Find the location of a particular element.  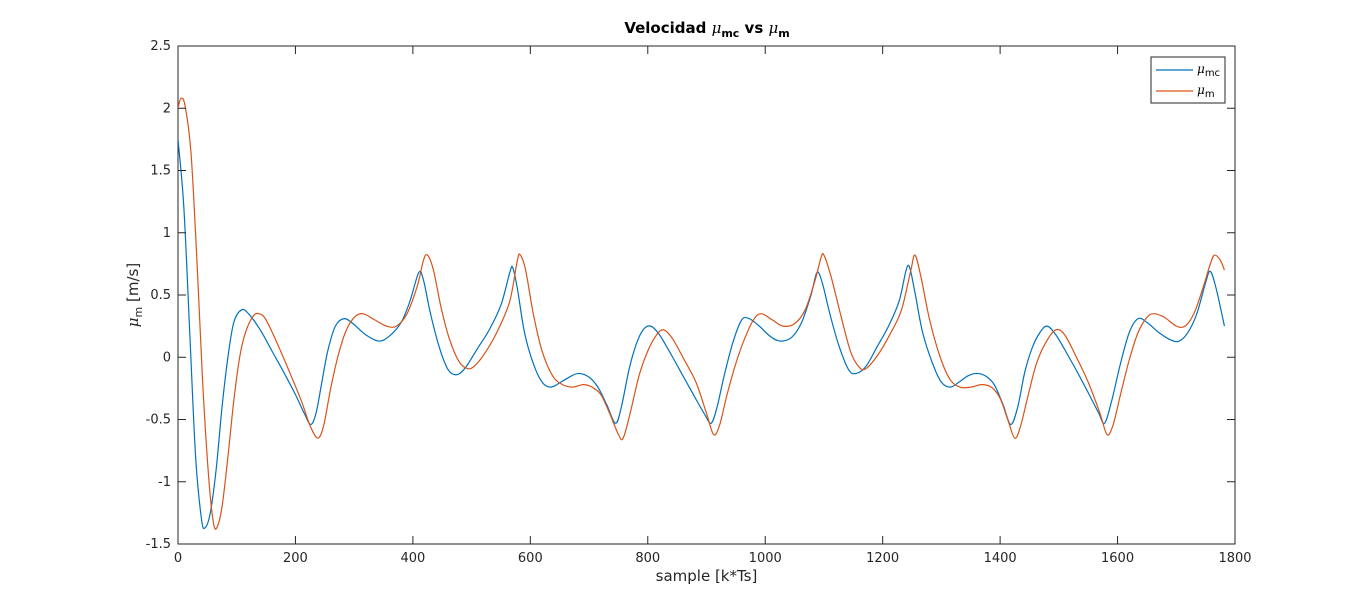

x-tick-label: 1400 is located at coordinates (1000, 558).